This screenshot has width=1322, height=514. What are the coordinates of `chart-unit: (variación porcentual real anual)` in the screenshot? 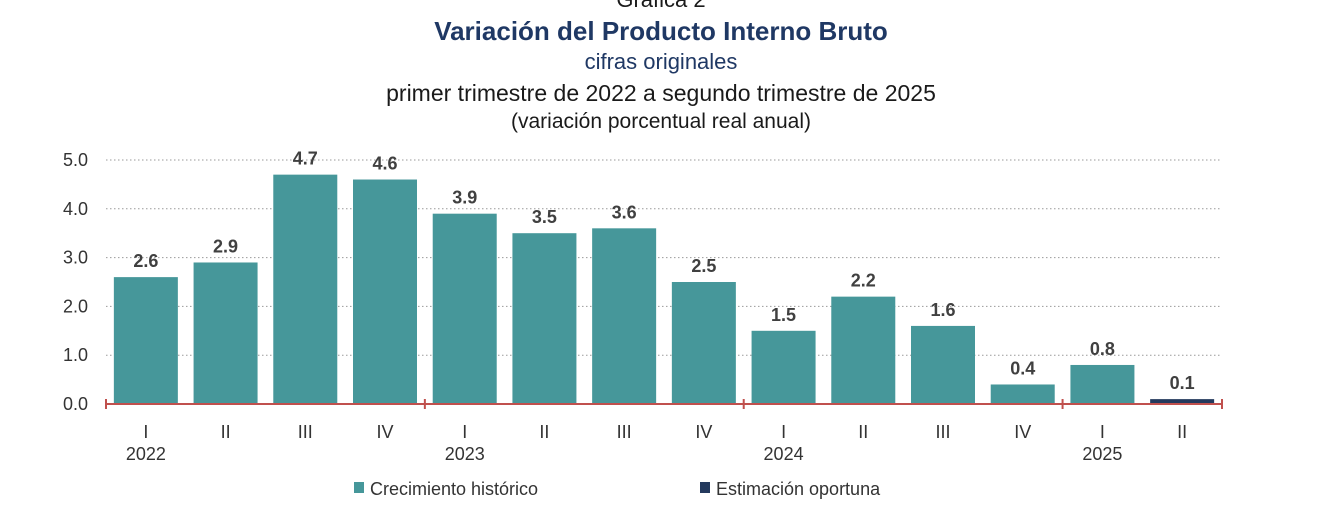 It's located at (661, 121).